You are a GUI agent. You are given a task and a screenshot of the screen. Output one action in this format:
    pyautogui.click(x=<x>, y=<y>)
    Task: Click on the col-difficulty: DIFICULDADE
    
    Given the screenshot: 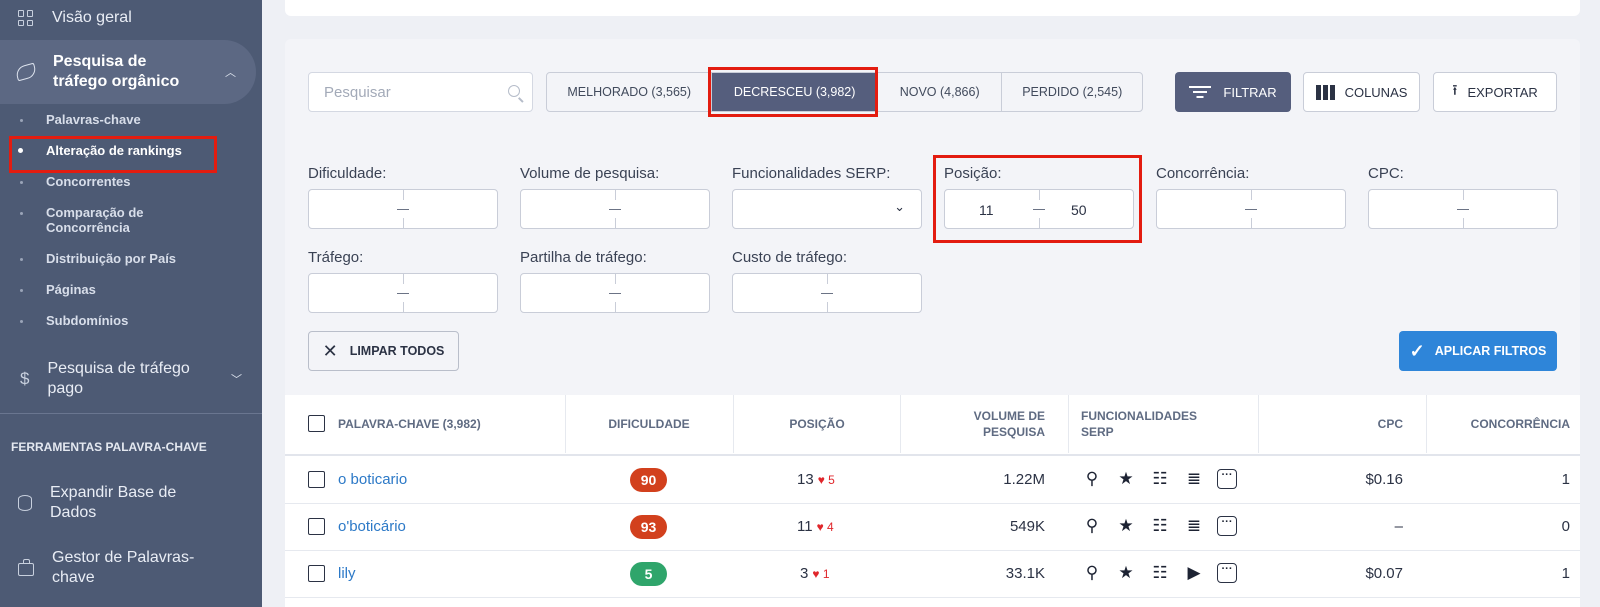 What is the action you would take?
    pyautogui.click(x=649, y=424)
    